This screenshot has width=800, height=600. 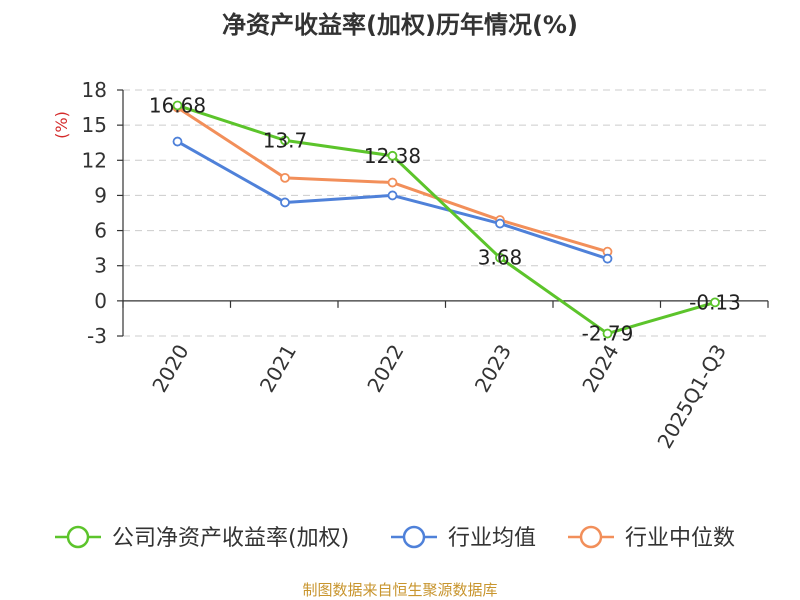 I want to click on data-label: 3.68, so click(x=500, y=258).